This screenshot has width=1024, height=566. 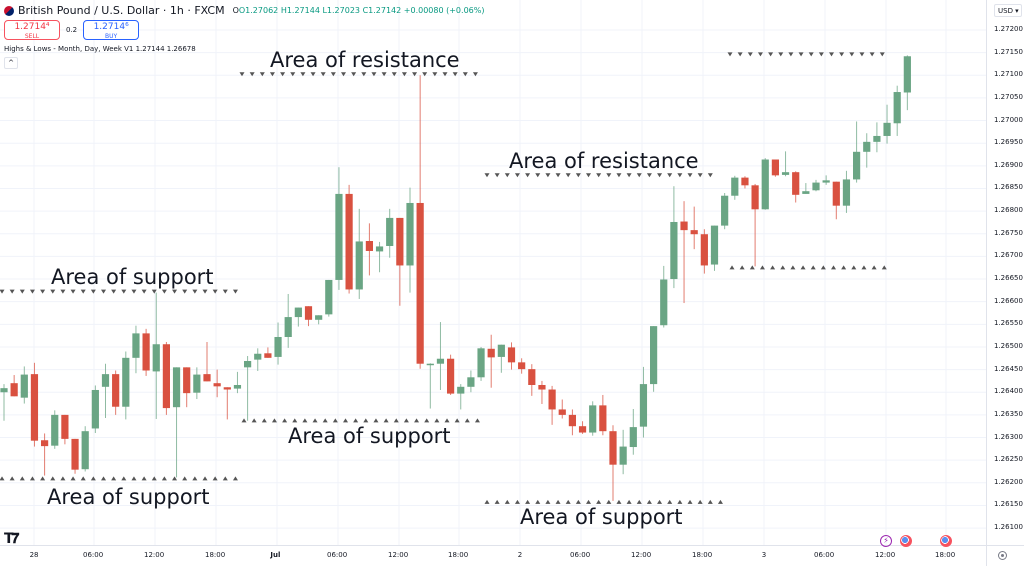 What do you see at coordinates (111, 30) in the screenshot?
I see `buy-button: 1.2714⁶ BUY` at bounding box center [111, 30].